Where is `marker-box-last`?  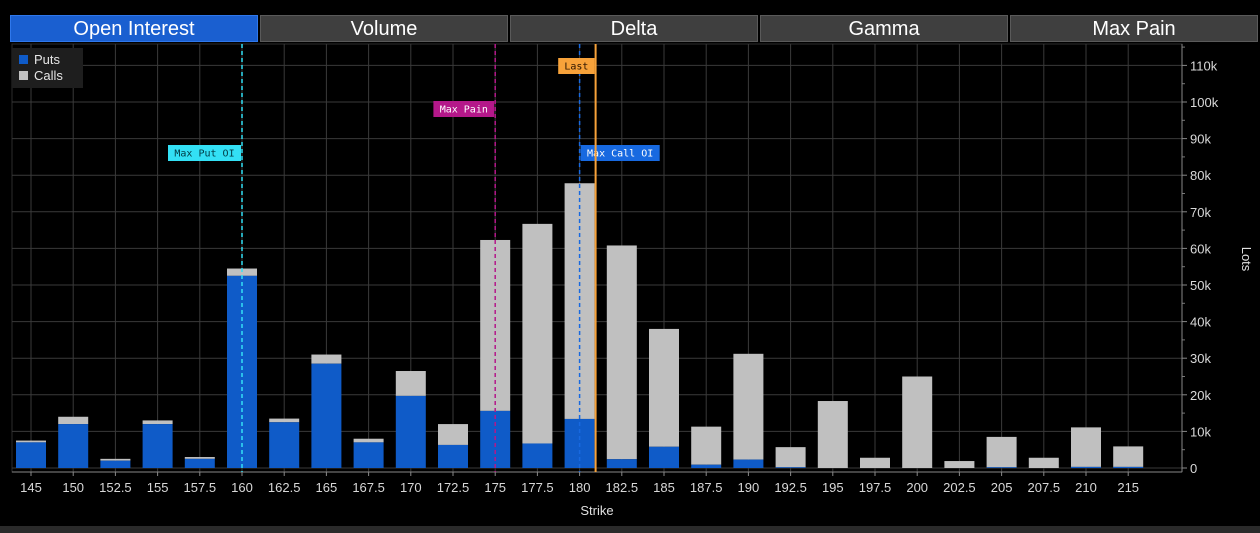 marker-box-last is located at coordinates (576, 66).